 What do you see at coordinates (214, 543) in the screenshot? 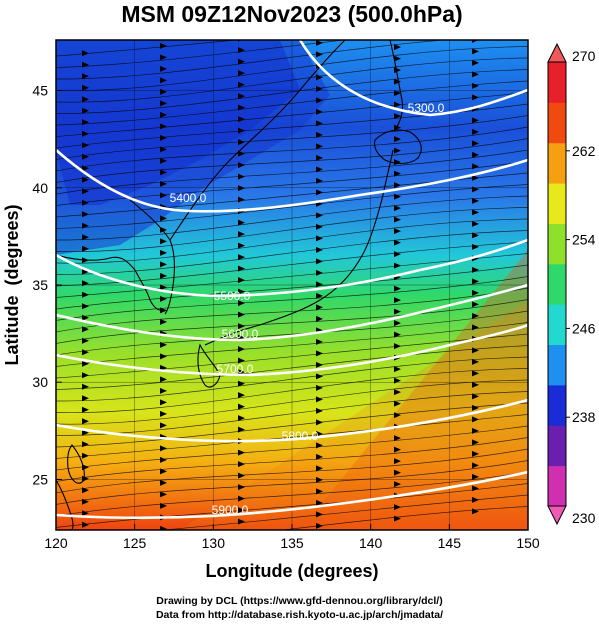
I see `x-tick-label: 130` at bounding box center [214, 543].